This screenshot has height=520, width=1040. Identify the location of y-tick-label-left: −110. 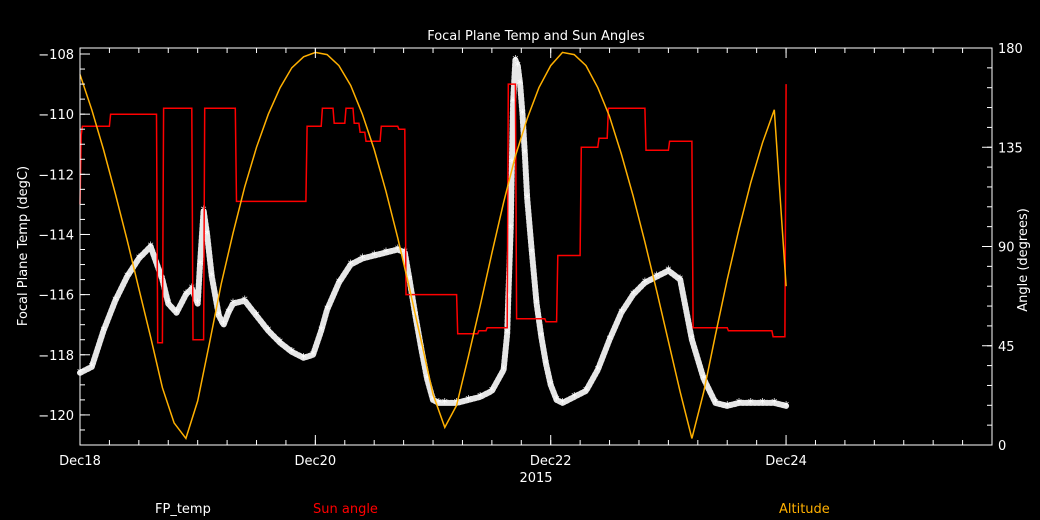
(56, 115).